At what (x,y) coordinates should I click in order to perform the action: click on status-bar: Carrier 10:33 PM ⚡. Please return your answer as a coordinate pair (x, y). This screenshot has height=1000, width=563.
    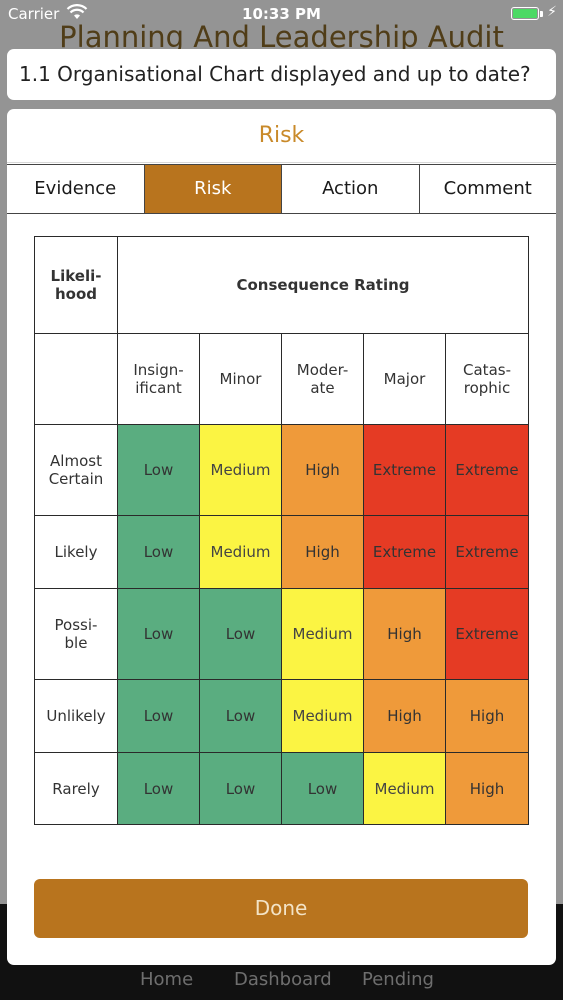
    Looking at the image, I should click on (281, 15).